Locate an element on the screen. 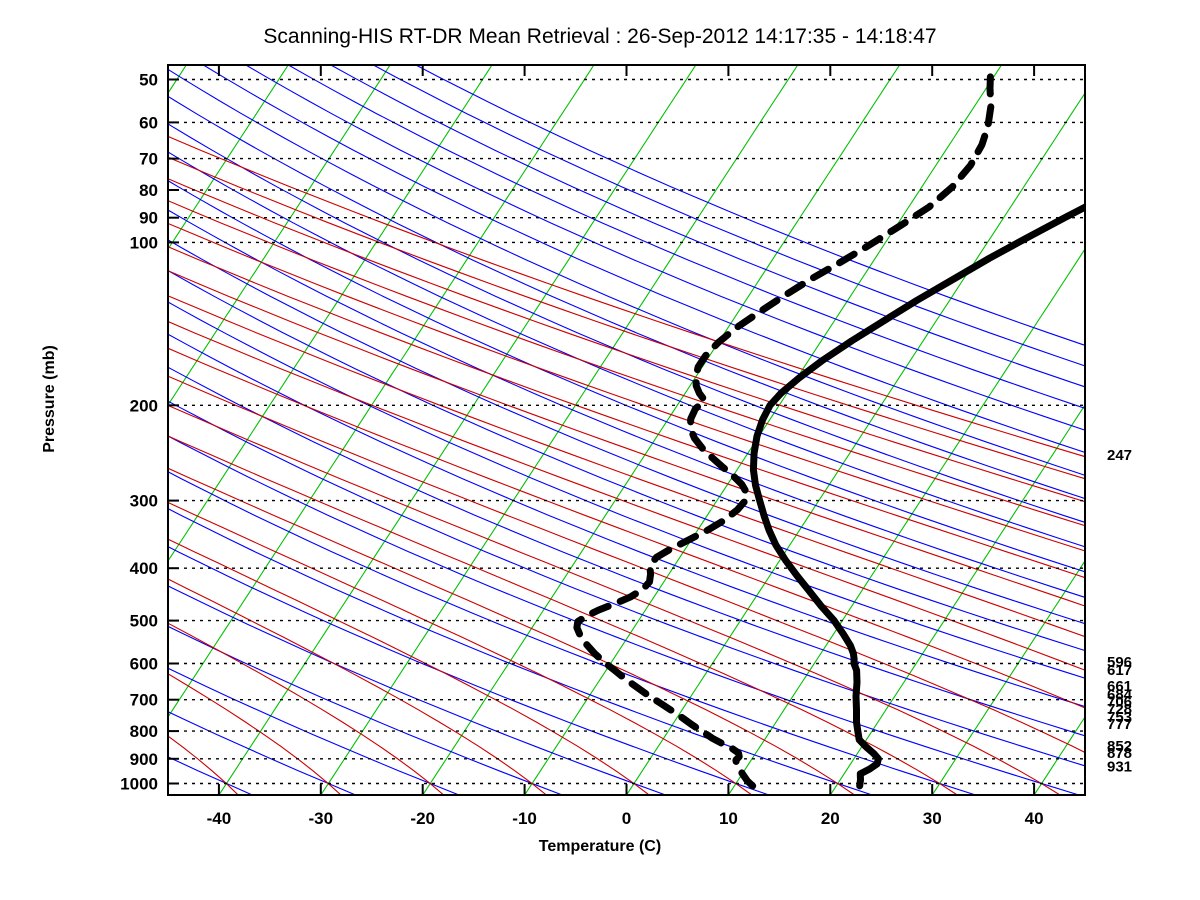  y-tick-label: 80 is located at coordinates (148, 190).